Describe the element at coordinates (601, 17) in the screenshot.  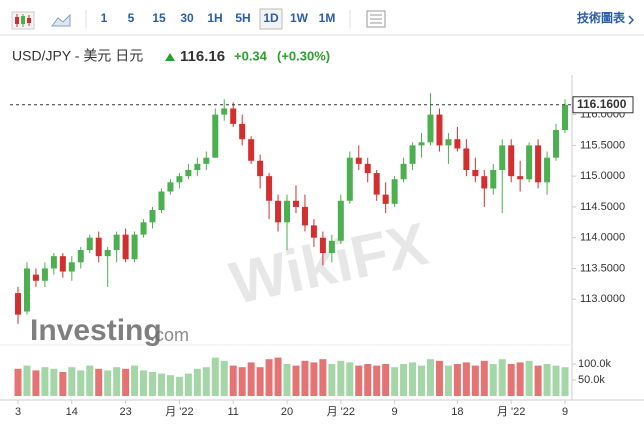
I see `technical-chart-link: 技術圖表` at that location.